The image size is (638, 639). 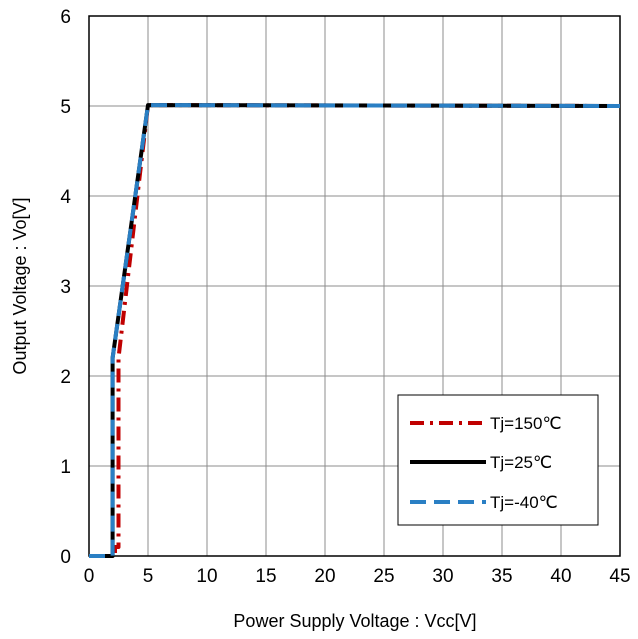 What do you see at coordinates (206, 576) in the screenshot?
I see `x-tick-label: 10` at bounding box center [206, 576].